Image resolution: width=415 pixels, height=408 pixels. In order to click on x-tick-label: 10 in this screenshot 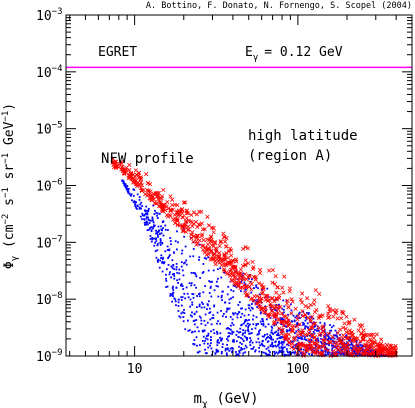, I will do `click(135, 369)`.